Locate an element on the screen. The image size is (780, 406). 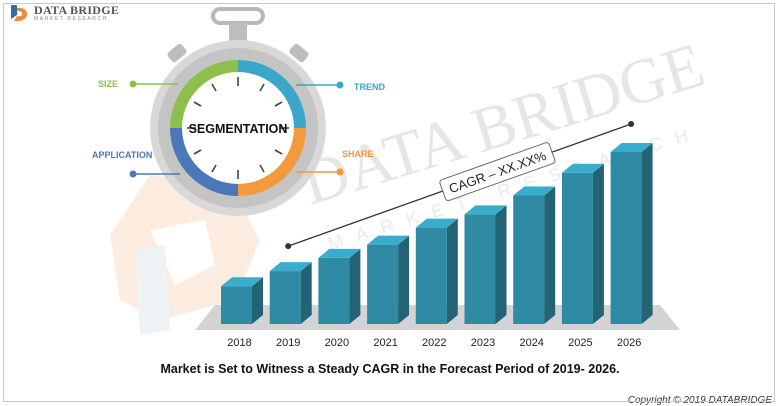
bar-2021 is located at coordinates (388, 279).